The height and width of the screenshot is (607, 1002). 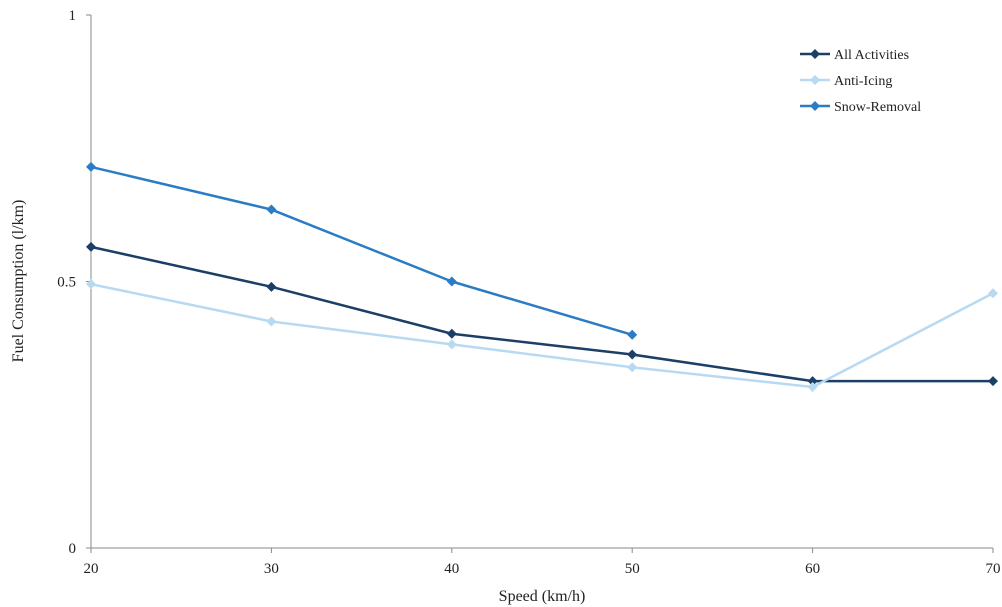 What do you see at coordinates (542, 596) in the screenshot?
I see `x-axis-title: Speed (km/h)` at bounding box center [542, 596].